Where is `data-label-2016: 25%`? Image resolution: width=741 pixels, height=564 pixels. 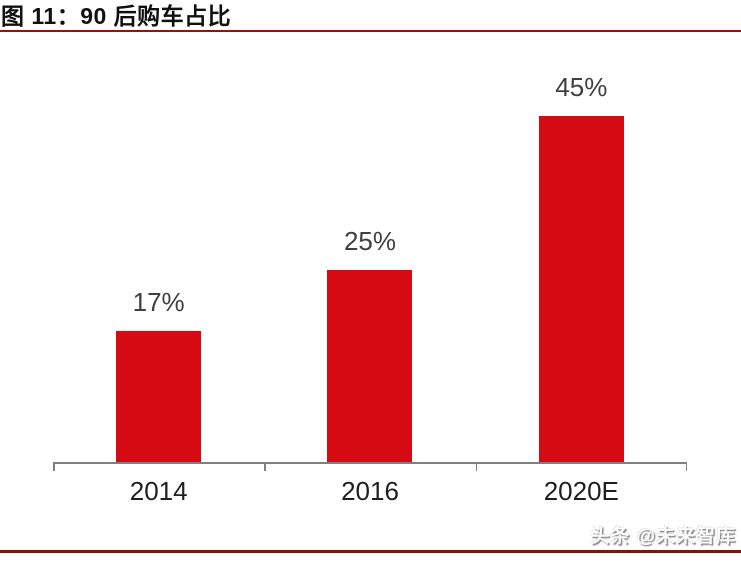 data-label-2016: 25% is located at coordinates (370, 240).